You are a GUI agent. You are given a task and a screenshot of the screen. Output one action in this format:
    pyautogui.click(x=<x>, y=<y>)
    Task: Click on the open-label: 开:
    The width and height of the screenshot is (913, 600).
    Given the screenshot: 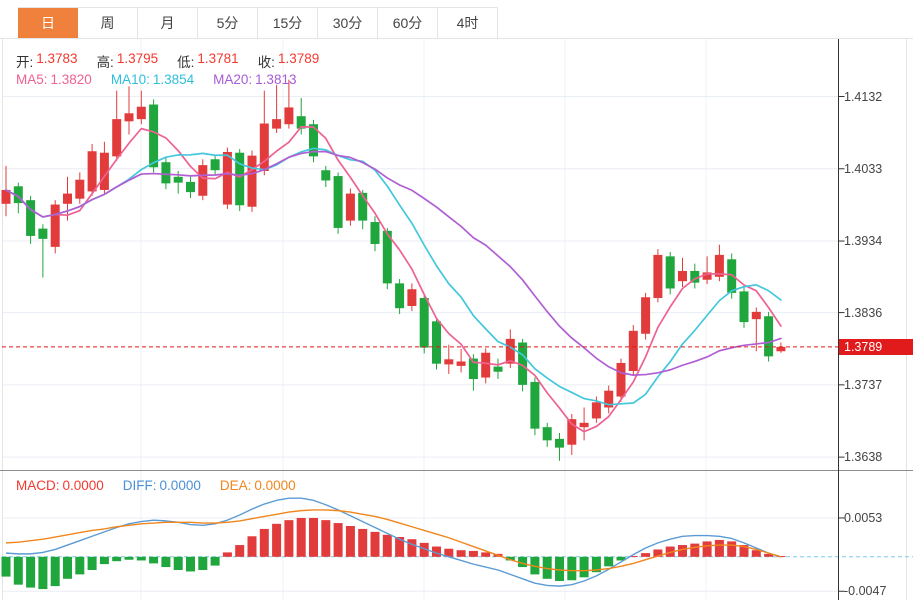 What is the action you would take?
    pyautogui.click(x=25, y=62)
    